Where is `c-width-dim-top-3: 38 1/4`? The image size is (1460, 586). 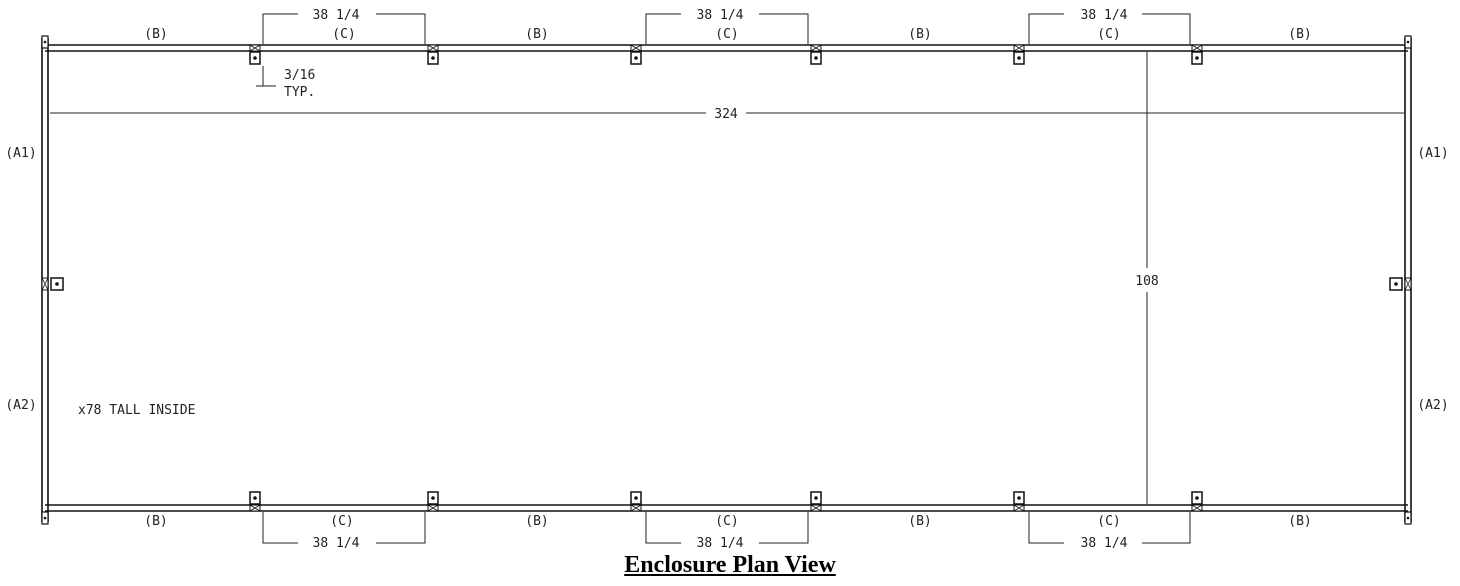 c-width-dim-top-3: 38 1/4 is located at coordinates (1104, 15).